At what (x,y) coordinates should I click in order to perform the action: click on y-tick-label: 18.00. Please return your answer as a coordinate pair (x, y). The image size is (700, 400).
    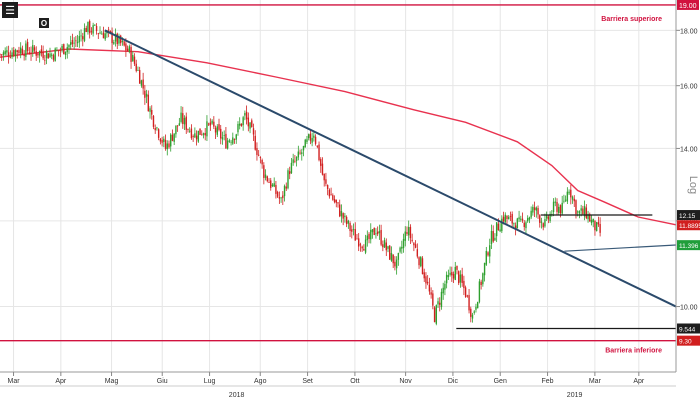
    Looking at the image, I should click on (689, 31).